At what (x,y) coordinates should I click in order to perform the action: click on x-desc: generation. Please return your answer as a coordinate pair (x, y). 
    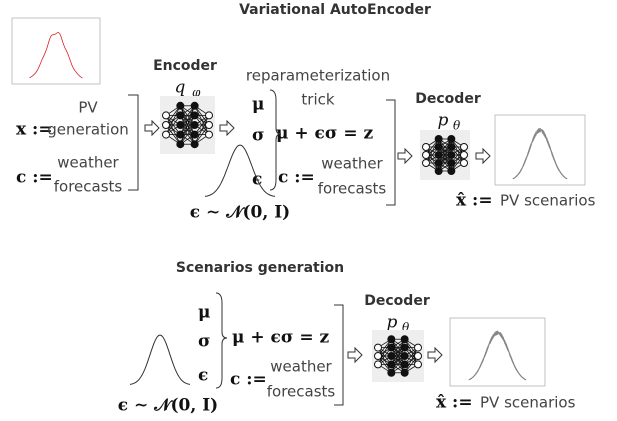
    Looking at the image, I should click on (88, 130).